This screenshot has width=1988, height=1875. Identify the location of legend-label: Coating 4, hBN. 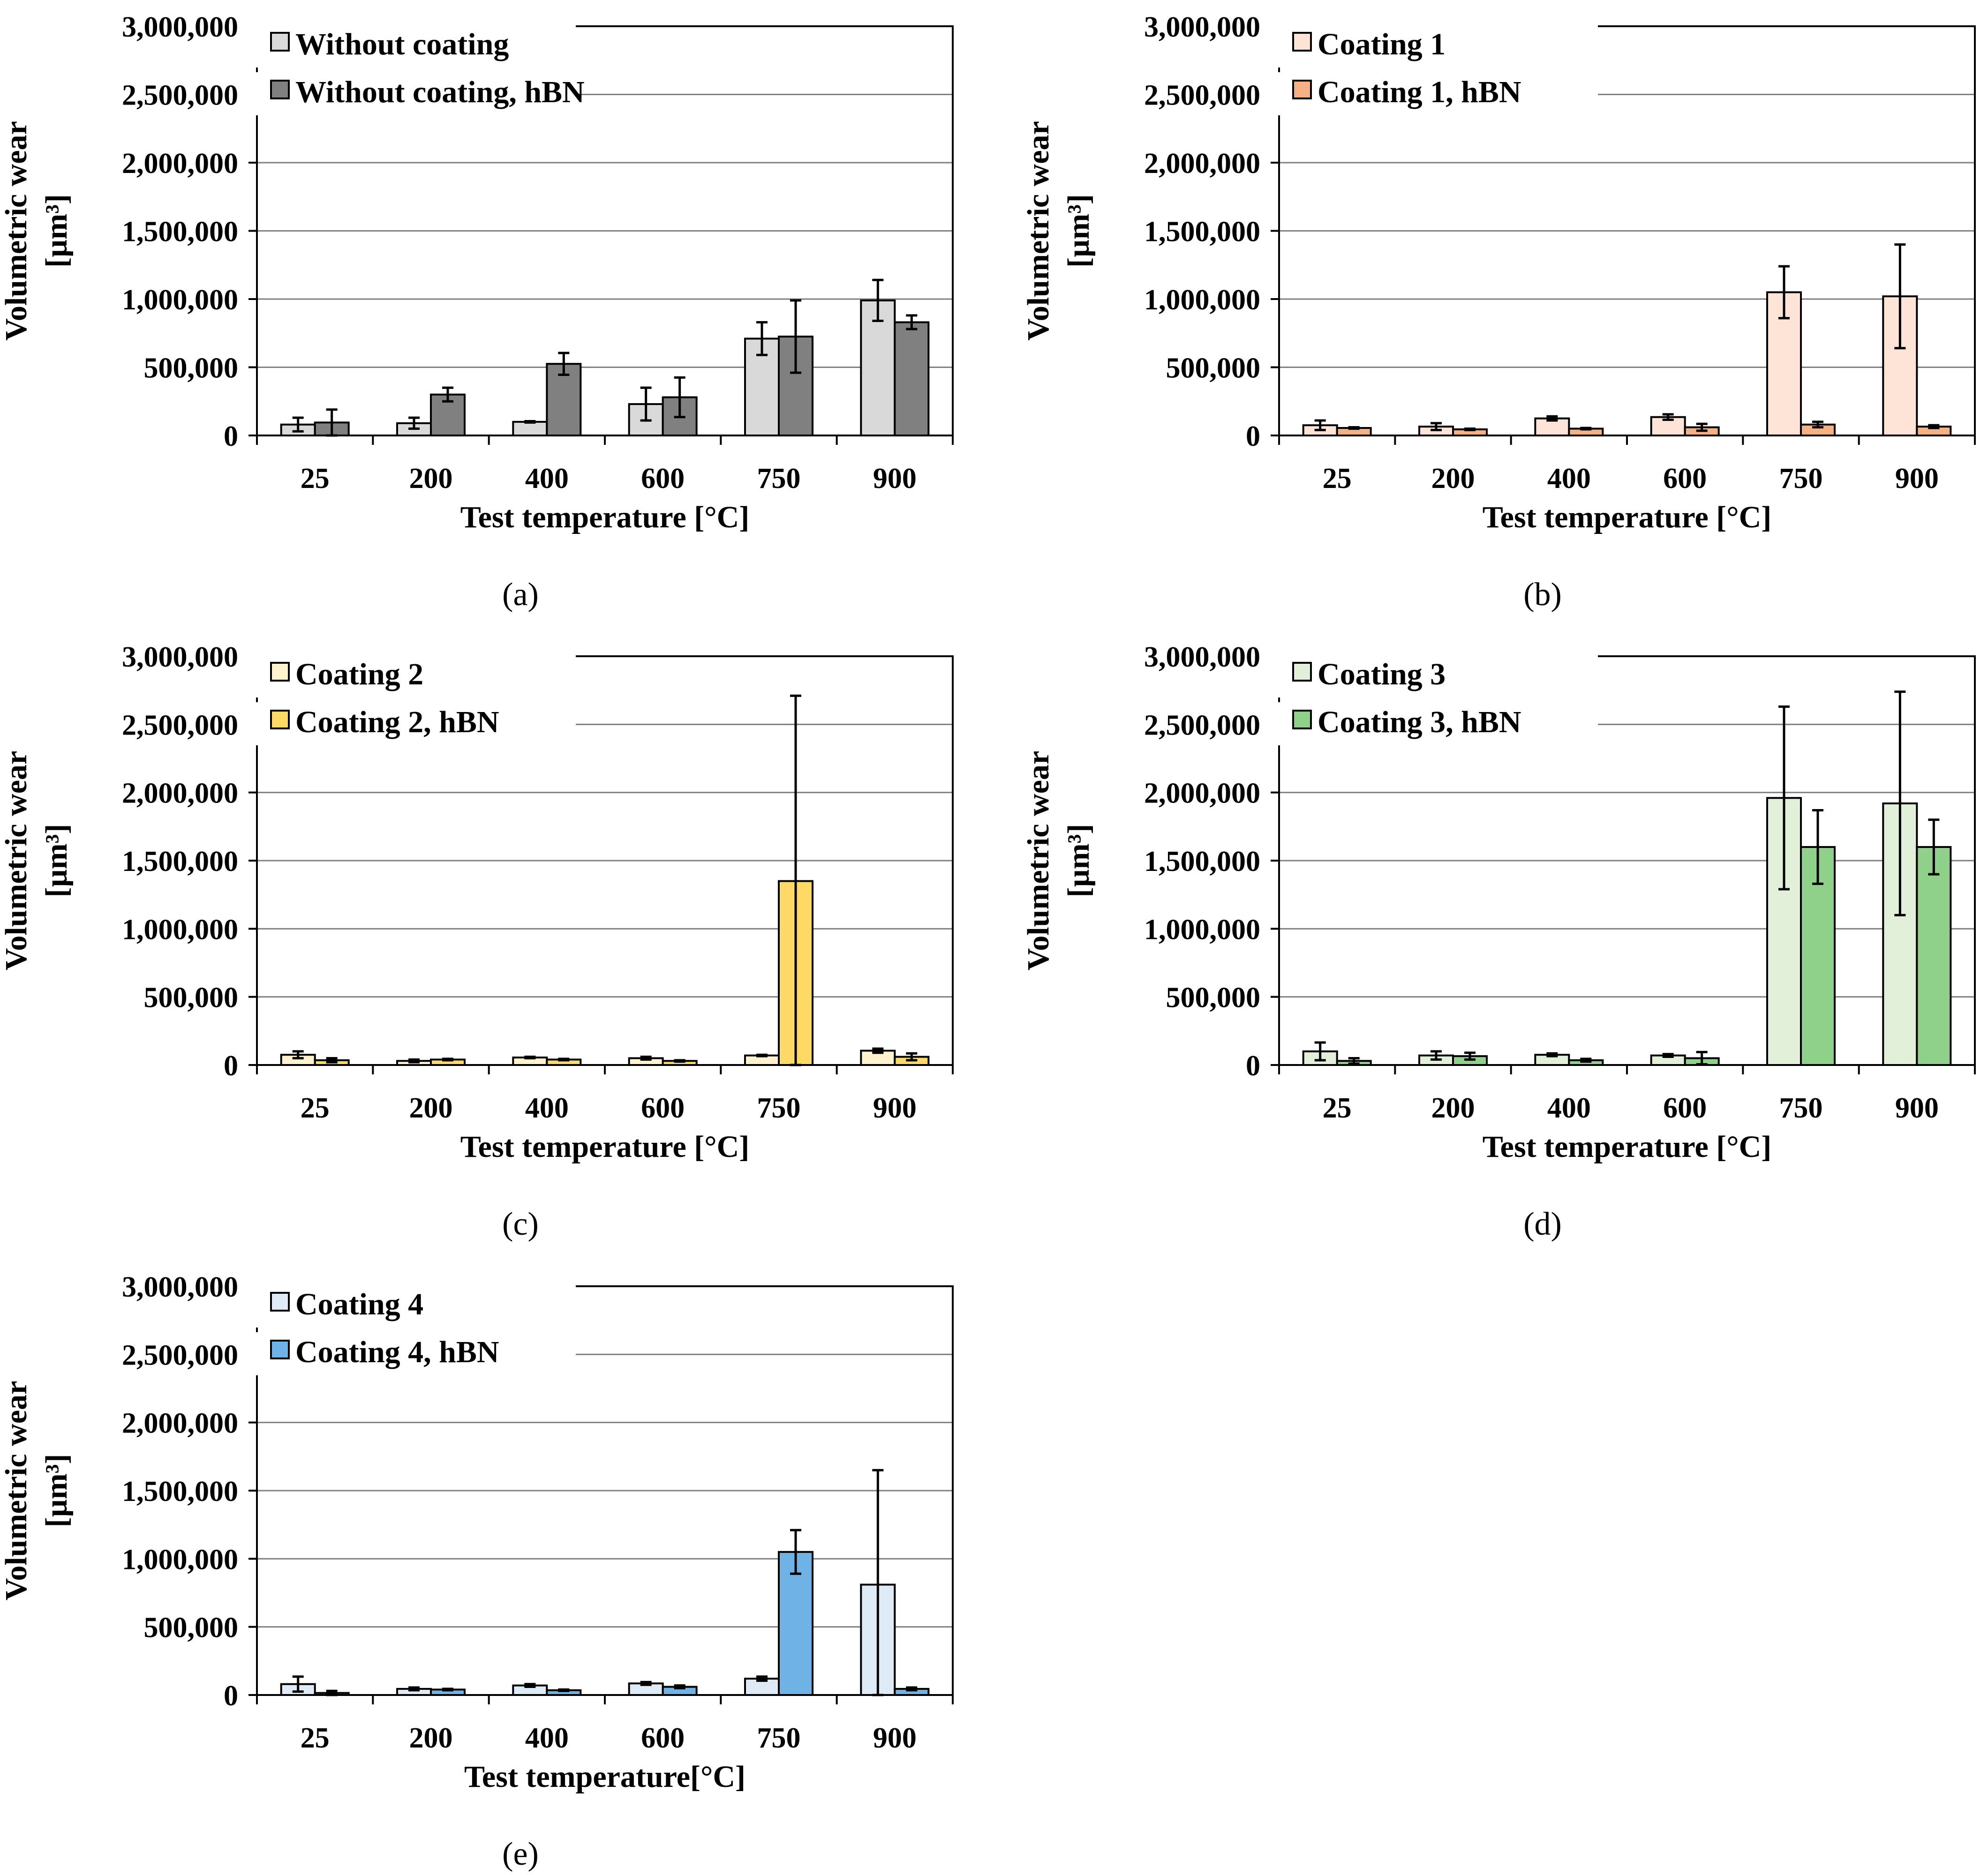
(397, 1352).